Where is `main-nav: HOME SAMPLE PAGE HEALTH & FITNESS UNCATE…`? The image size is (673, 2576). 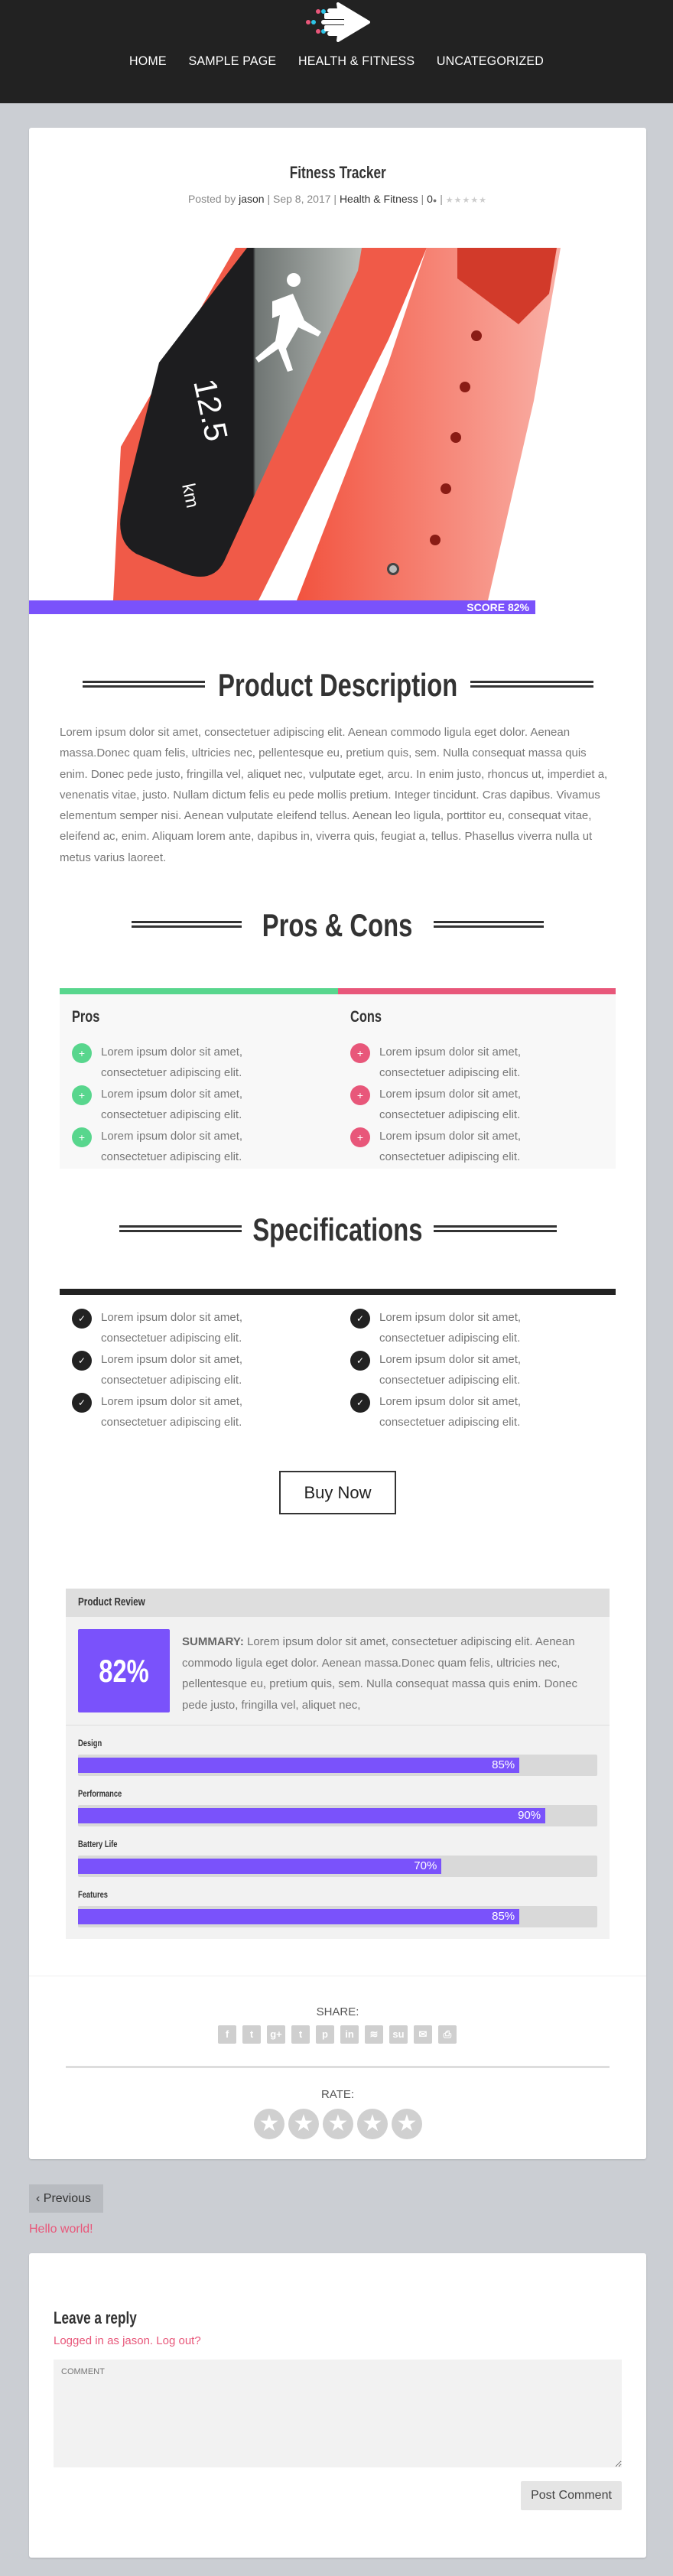 main-nav: HOME SAMPLE PAGE HEALTH & FITNESS UNCATE… is located at coordinates (336, 62).